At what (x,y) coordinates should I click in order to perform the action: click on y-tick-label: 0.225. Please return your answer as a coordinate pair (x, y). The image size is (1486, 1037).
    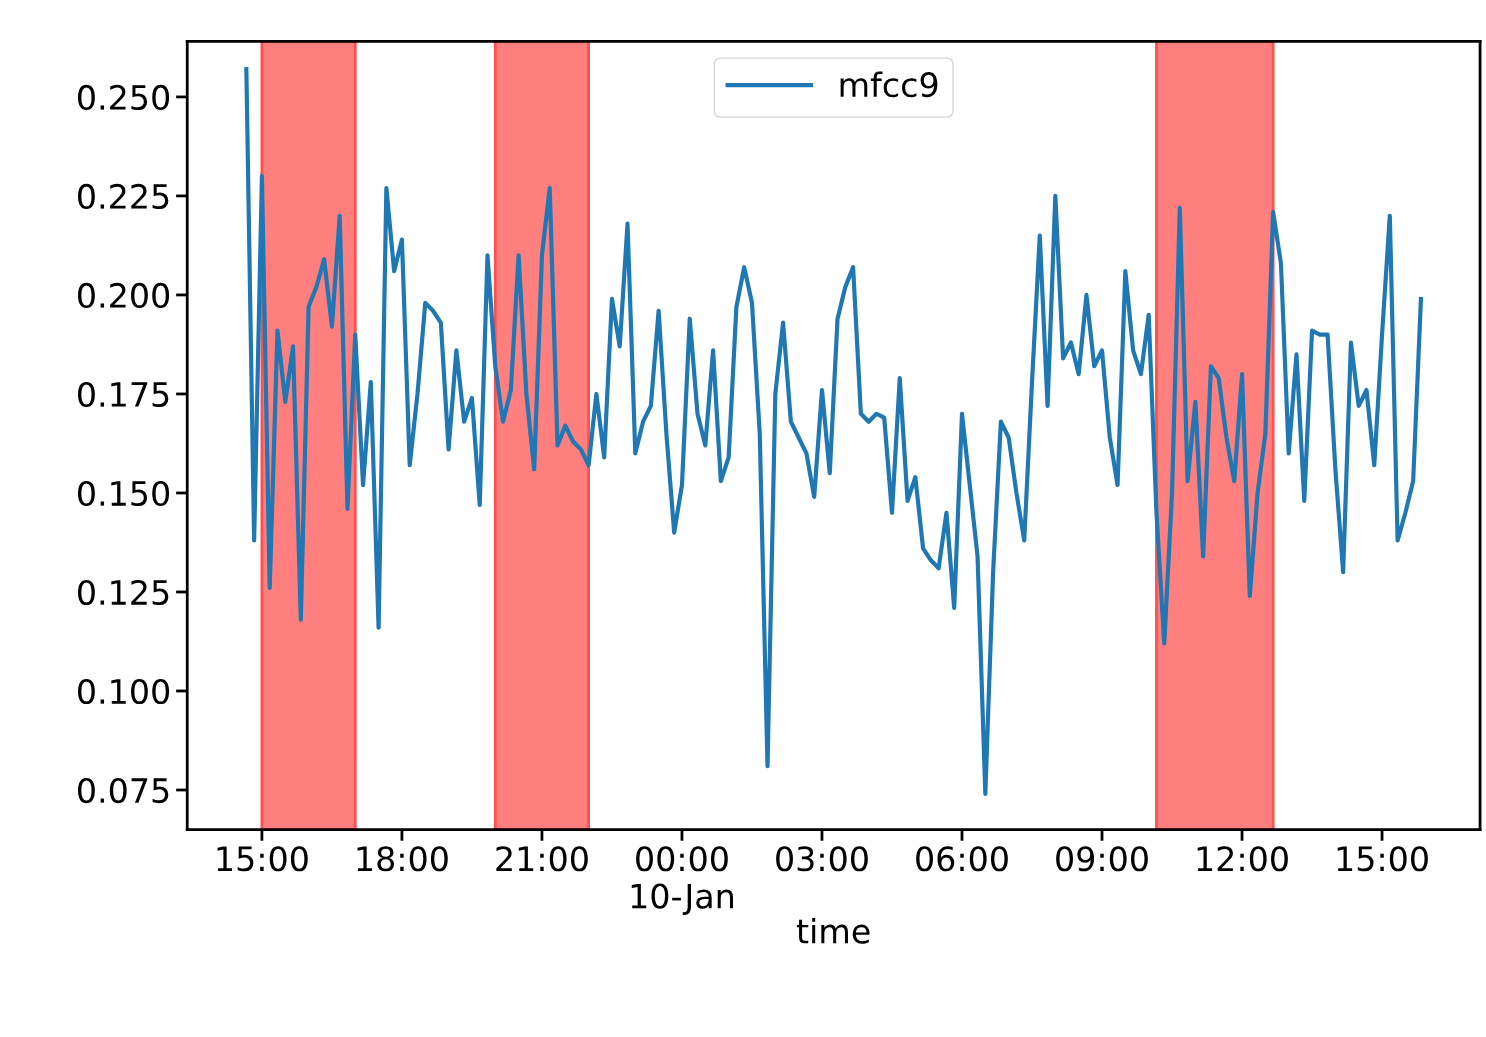
    Looking at the image, I should click on (123, 196).